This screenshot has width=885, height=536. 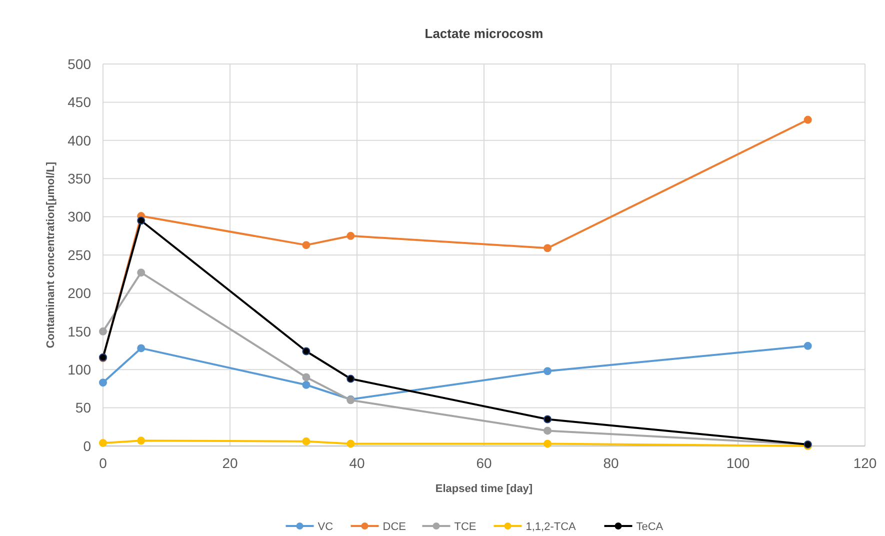 I want to click on x-axis-title: Elapsed time [day], so click(x=484, y=489).